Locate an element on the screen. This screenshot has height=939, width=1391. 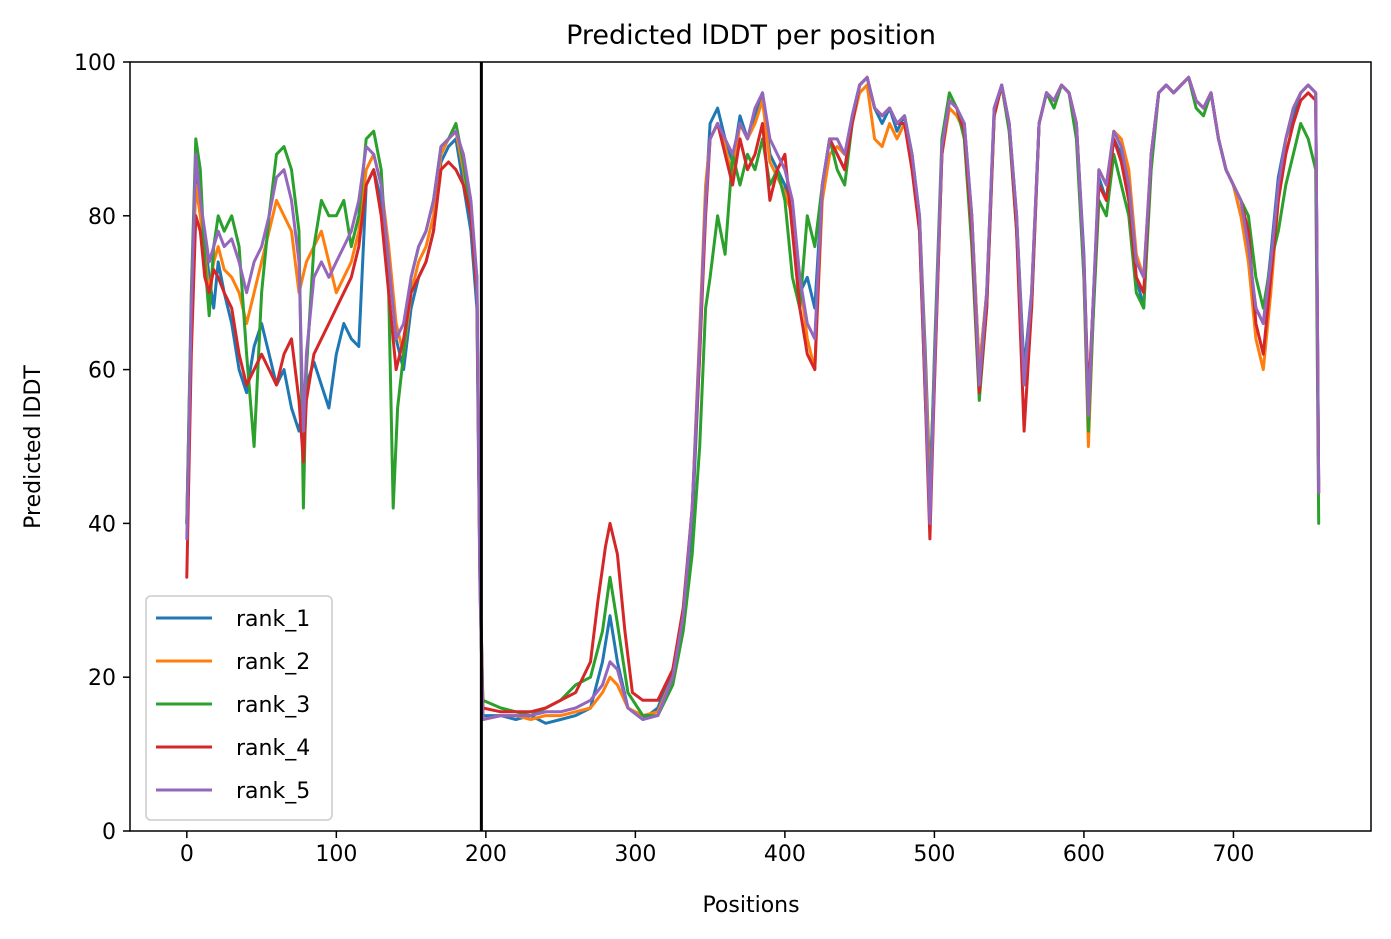
legend-label: rank_2 is located at coordinates (273, 662).